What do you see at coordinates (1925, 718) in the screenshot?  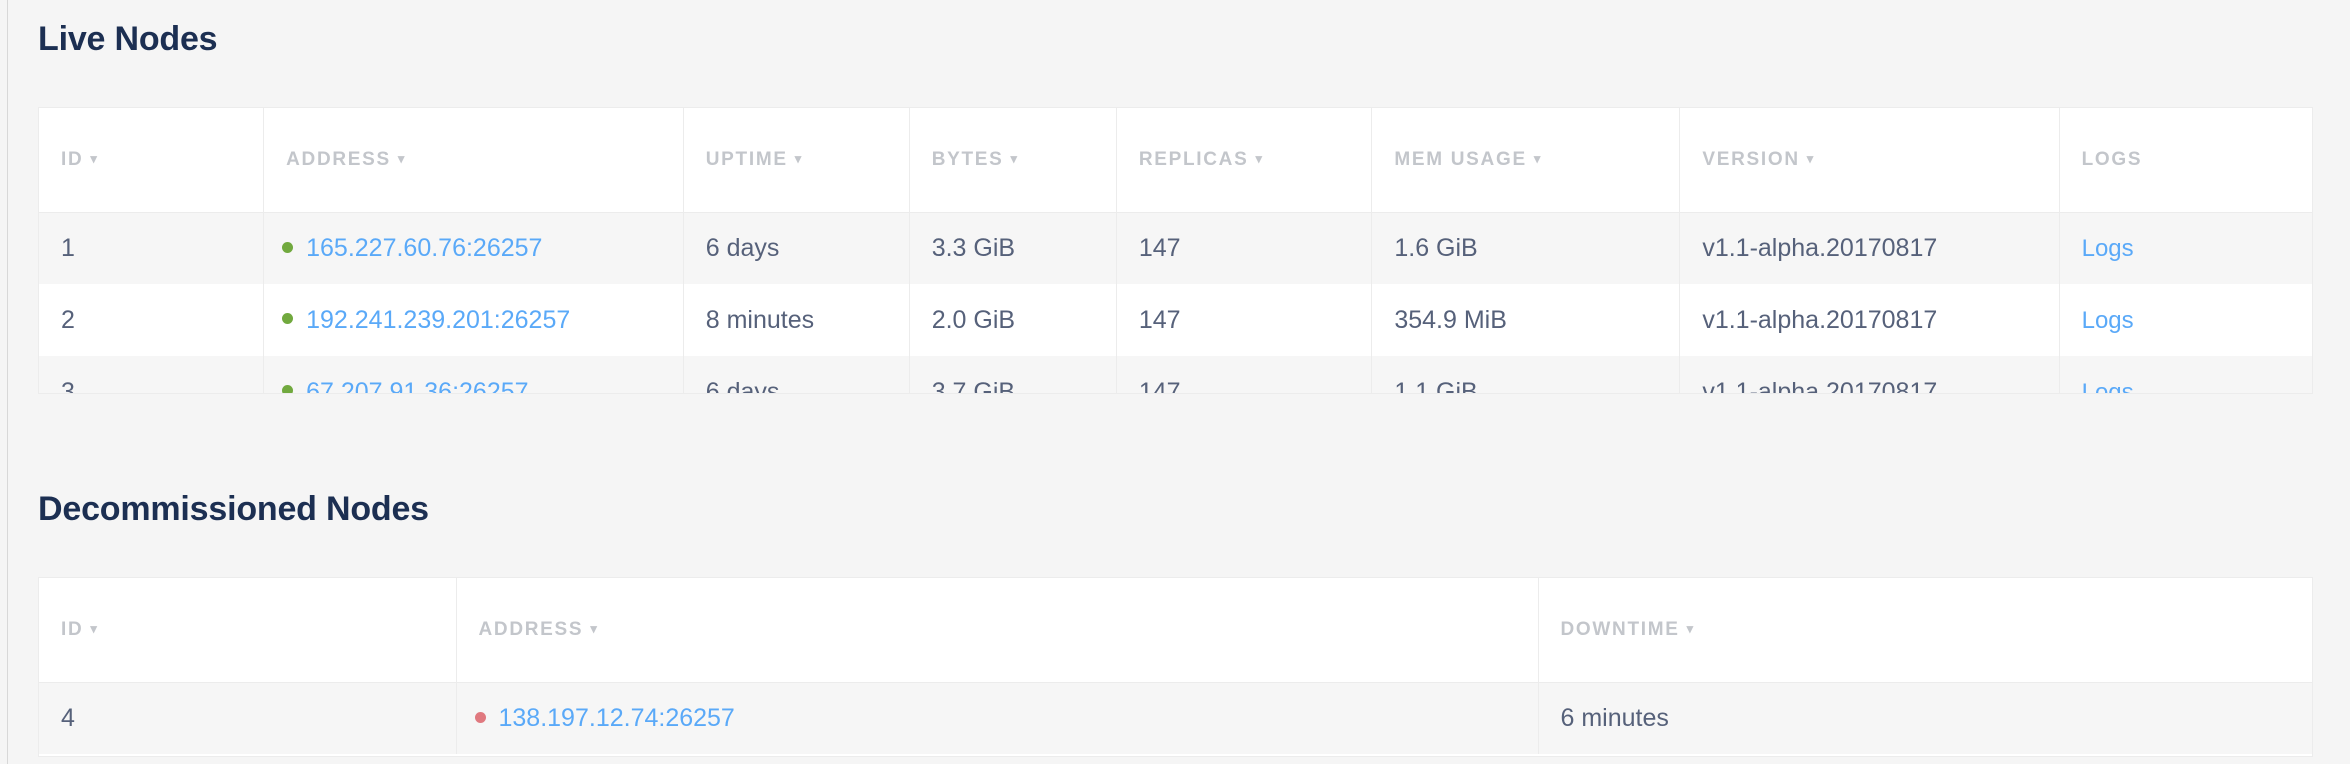 I see `cell-downtime: 6 minutes` at bounding box center [1925, 718].